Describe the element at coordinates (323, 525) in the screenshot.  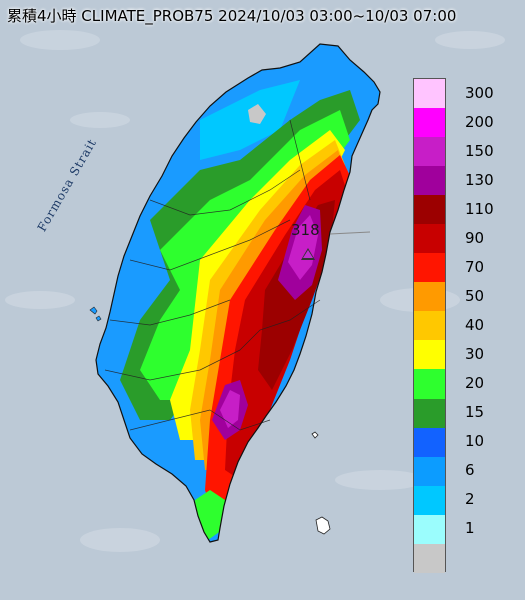
I see `lanyu-island` at that location.